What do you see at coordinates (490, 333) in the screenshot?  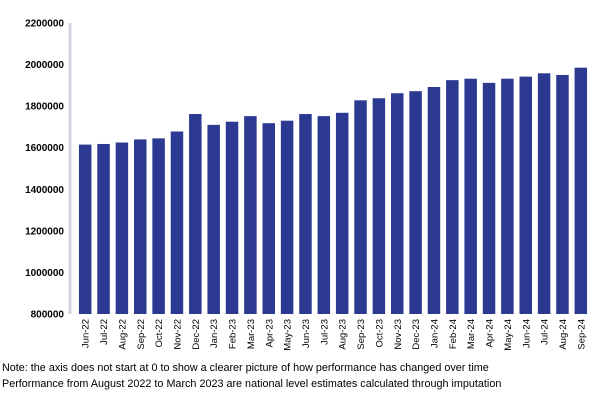 I see `x-tick-label: Apr-24` at bounding box center [490, 333].